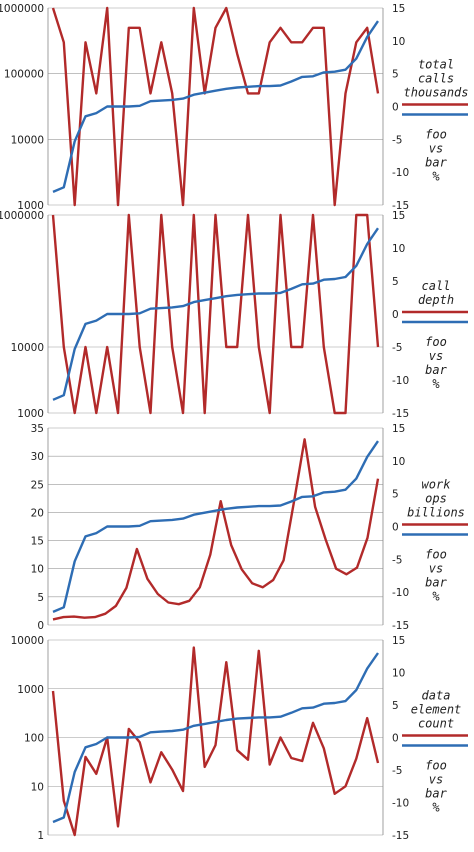  I want to click on left-tick-label: 20, so click(37, 513).